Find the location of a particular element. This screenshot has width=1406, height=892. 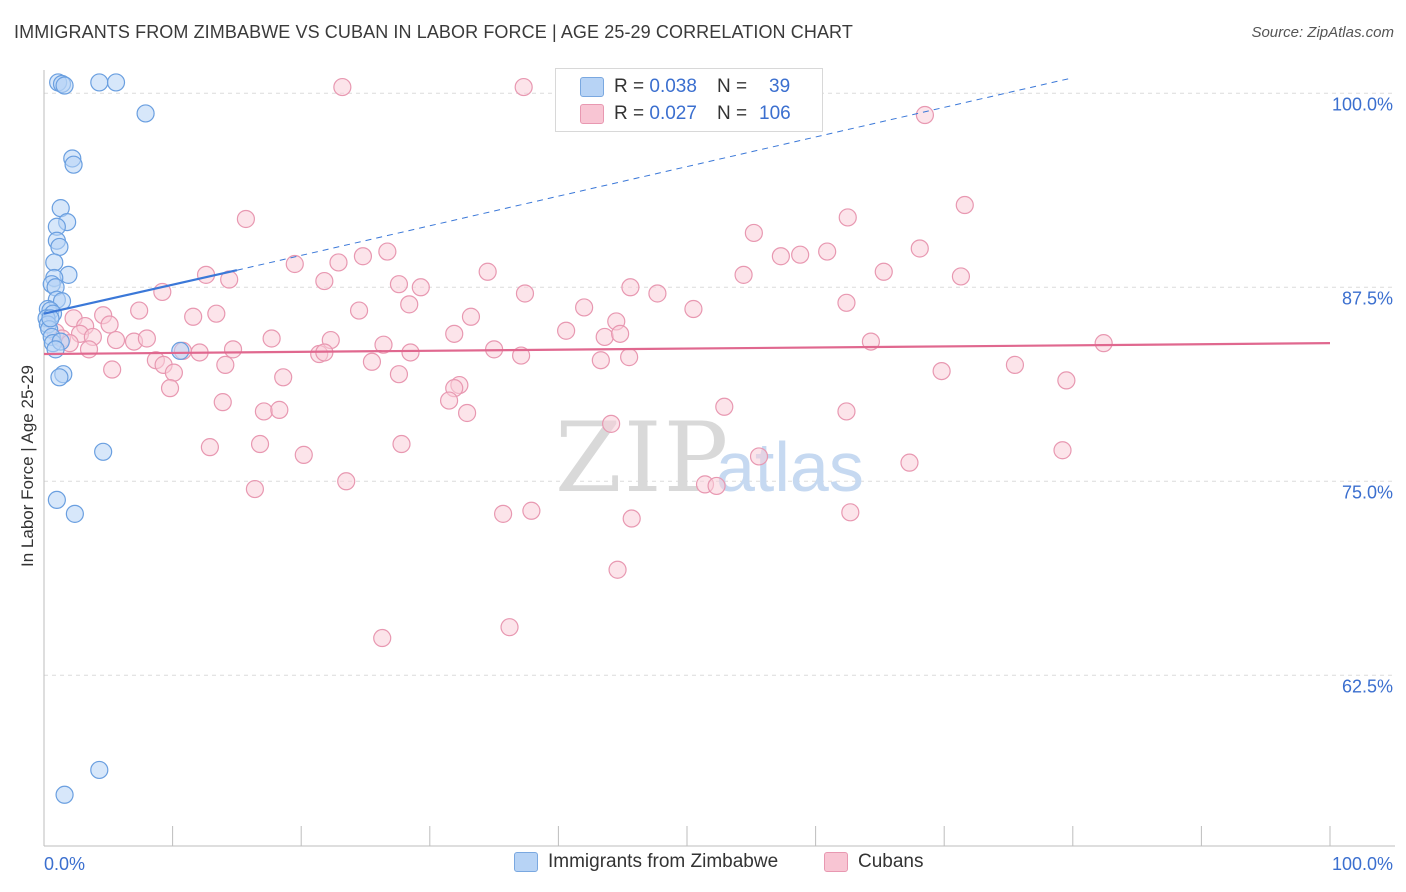

x-tick-label: 0.0% is located at coordinates (64, 864).